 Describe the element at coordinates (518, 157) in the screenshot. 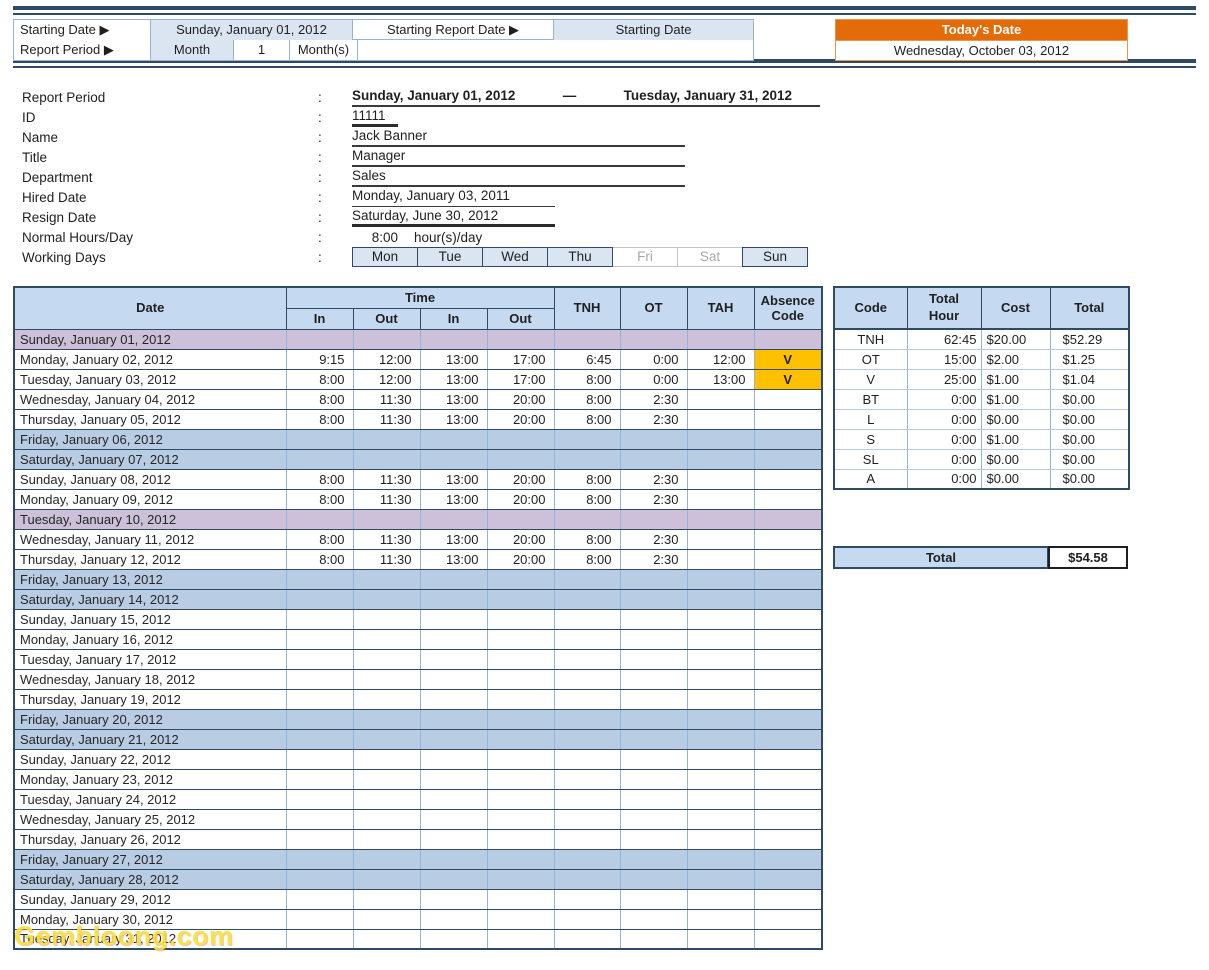

I see `title-field: Manager` at that location.